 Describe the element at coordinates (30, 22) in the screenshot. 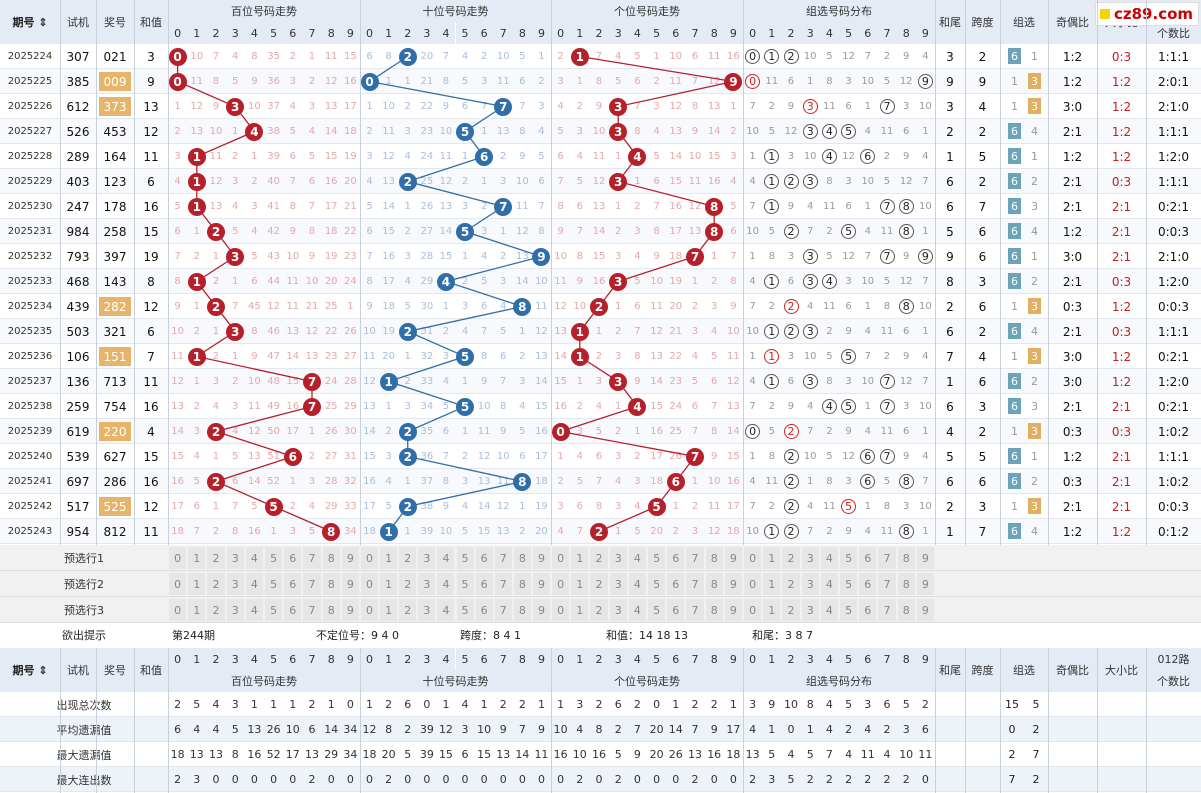

I see `period-header: 期号 ⇕` at that location.